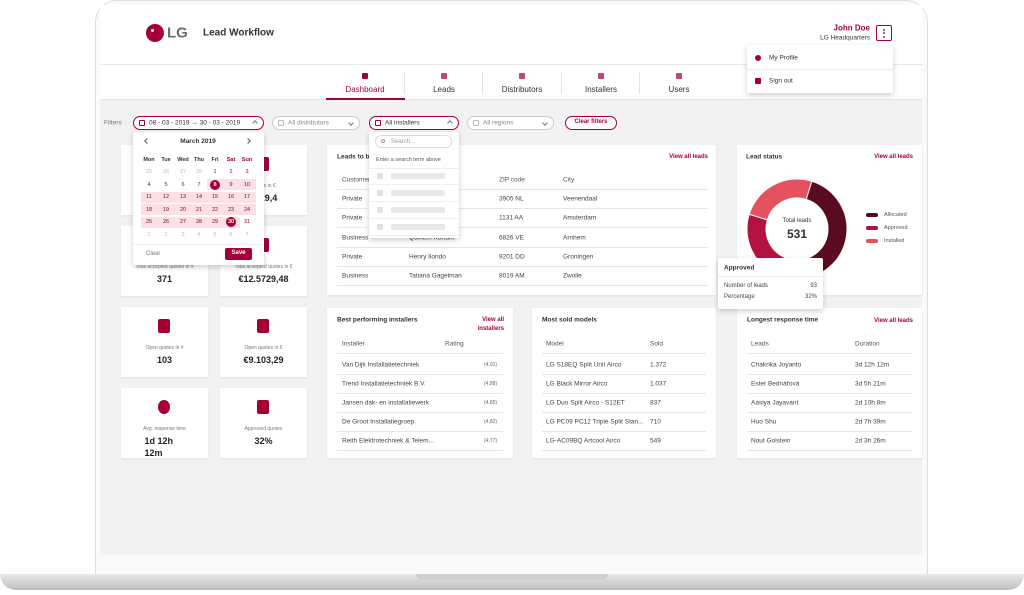 This screenshot has height=595, width=1024. I want to click on cell: 2d 3h 26m, so click(870, 441).